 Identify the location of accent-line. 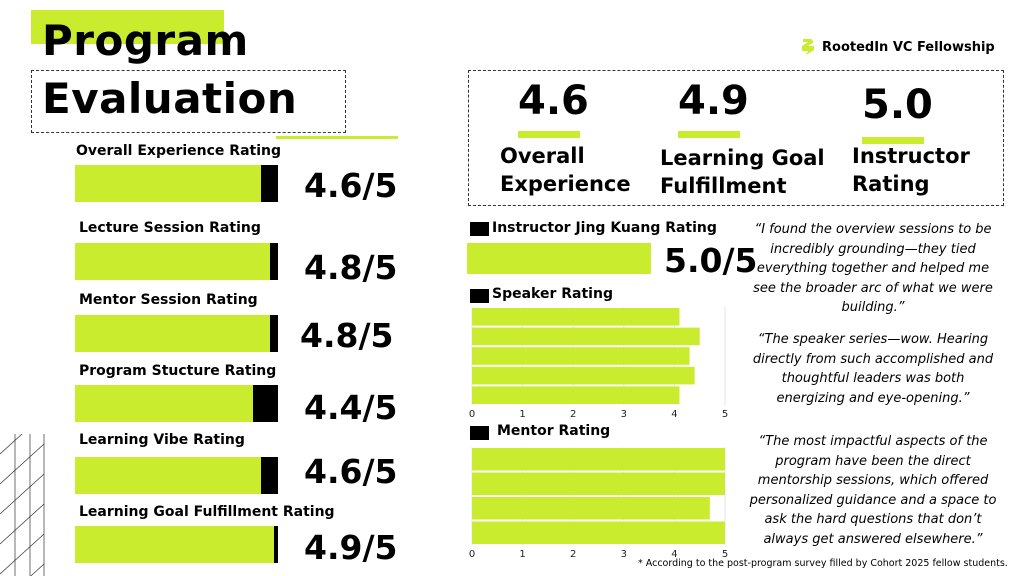
(337, 137).